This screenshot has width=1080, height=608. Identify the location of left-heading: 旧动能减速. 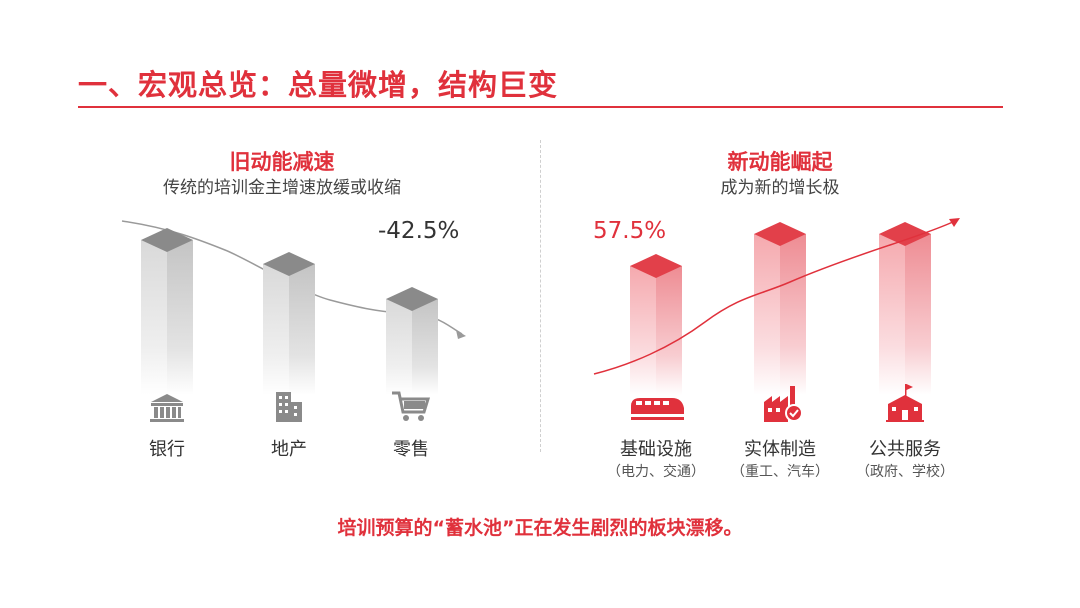
(282, 162).